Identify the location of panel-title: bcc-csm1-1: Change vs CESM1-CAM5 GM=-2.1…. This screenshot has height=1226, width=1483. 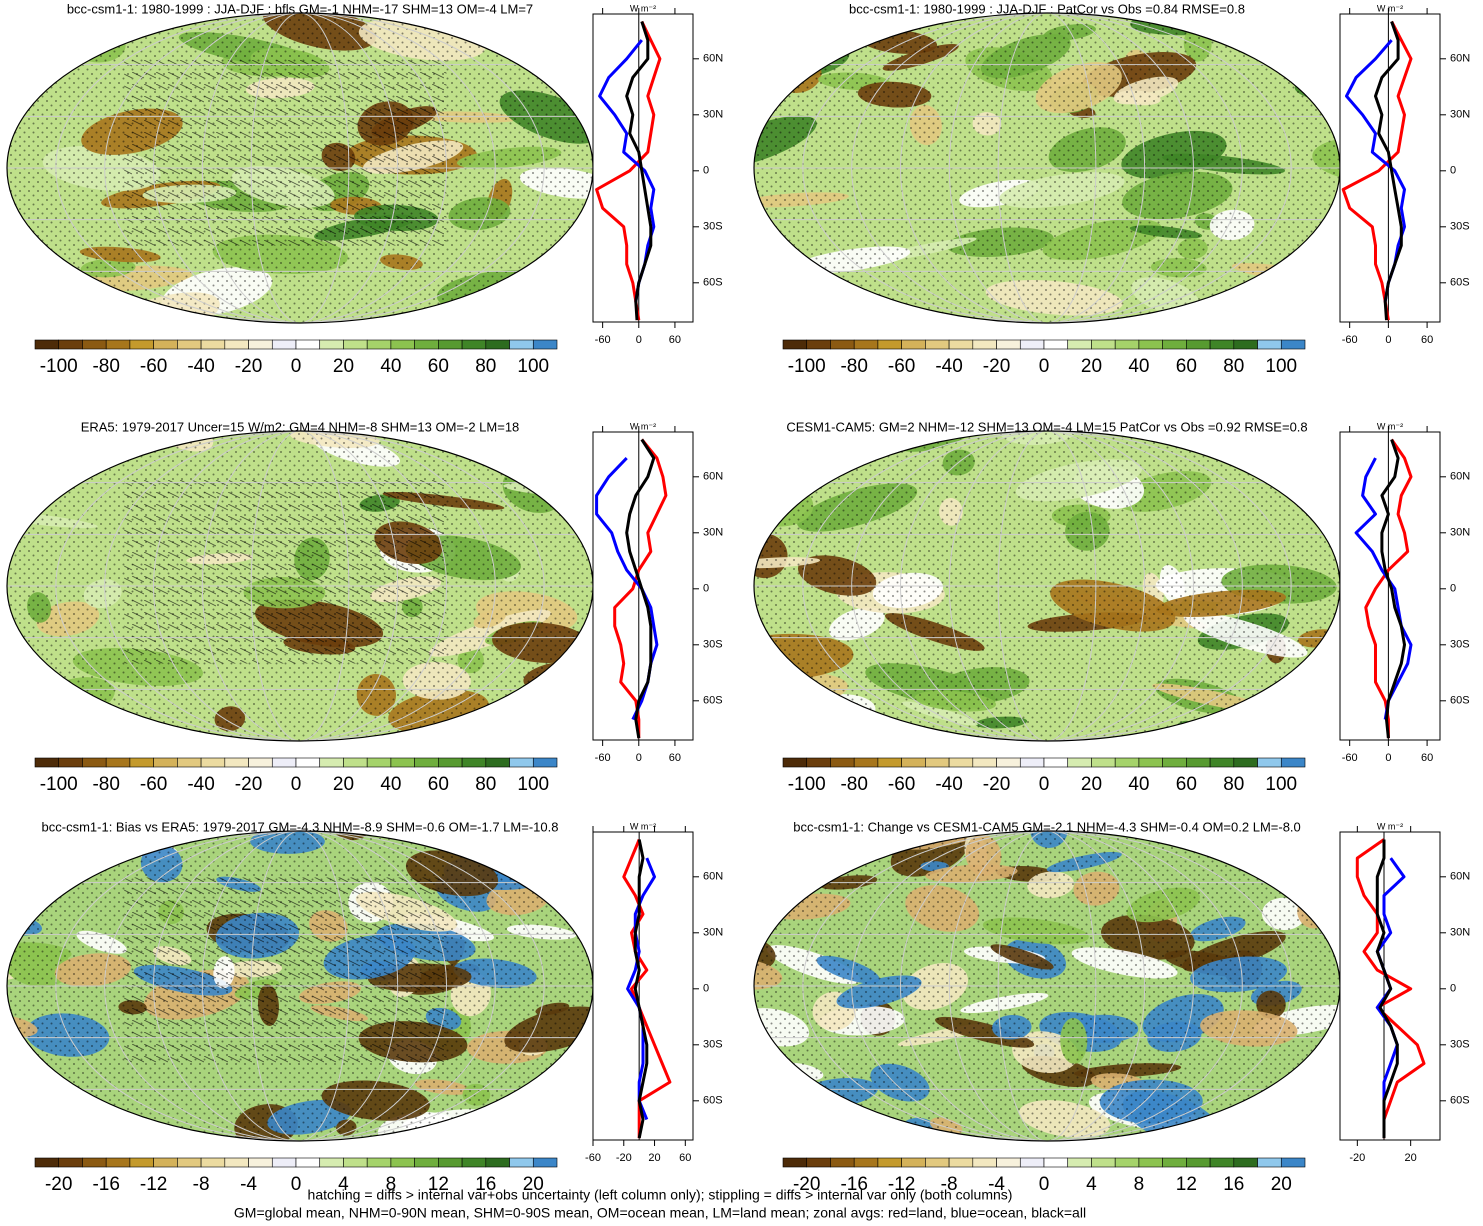
(1047, 826).